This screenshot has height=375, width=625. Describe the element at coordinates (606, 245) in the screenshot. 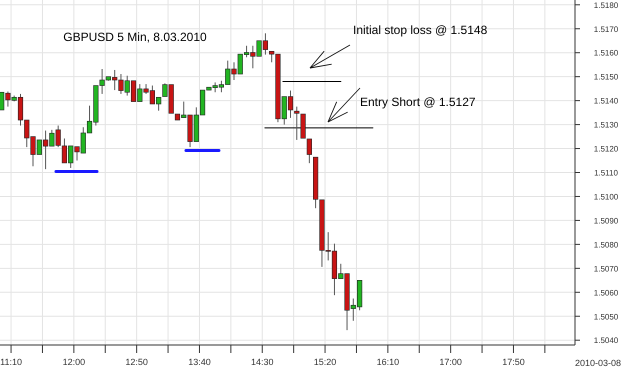

I see `y-tick-label: 1.5080` at that location.